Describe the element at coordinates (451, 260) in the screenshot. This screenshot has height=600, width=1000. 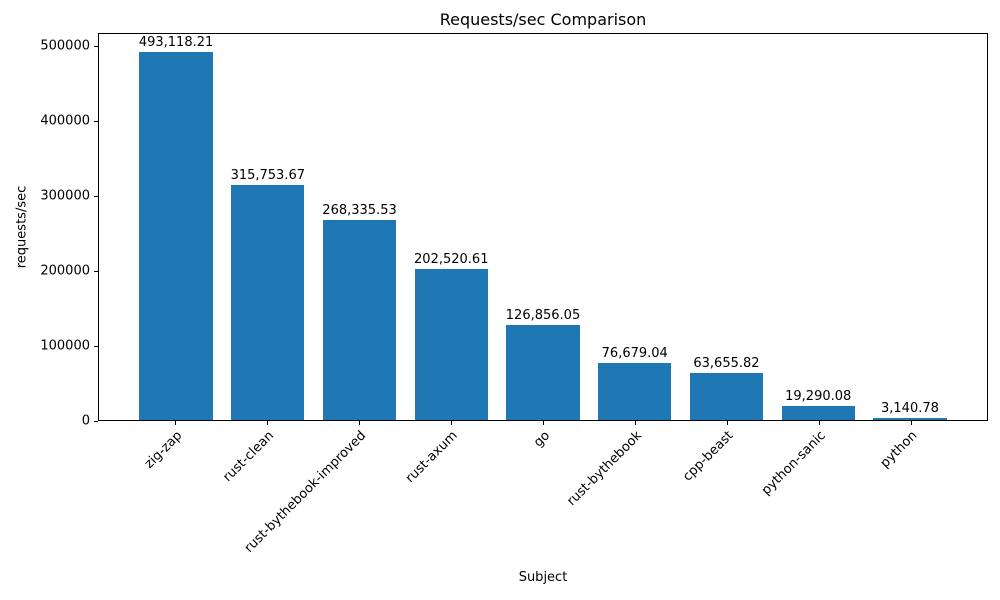
I see `bar-value-label: 202,520.61` at that location.